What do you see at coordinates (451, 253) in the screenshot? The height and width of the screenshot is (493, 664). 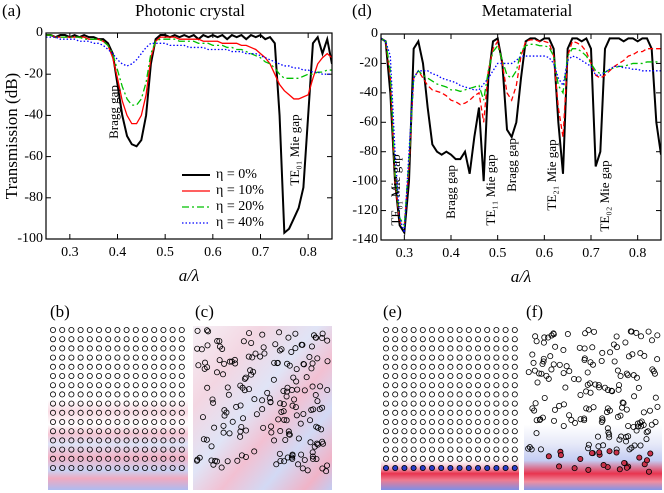 I see `x-tick-label: 0.4` at bounding box center [451, 253].